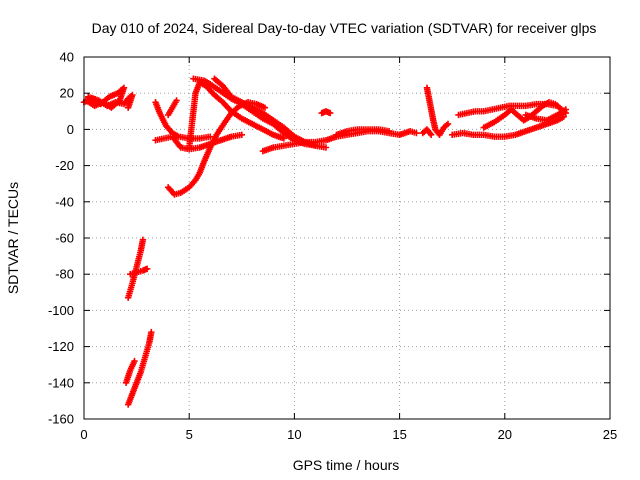  What do you see at coordinates (61, 310) in the screenshot?
I see `y-tick-label: -100` at bounding box center [61, 310].